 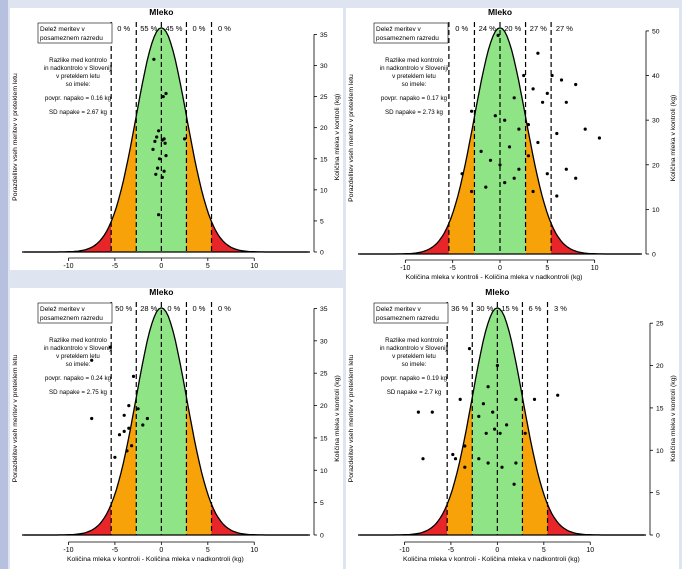 What do you see at coordinates (148, 308) in the screenshot?
I see `class-share-label: 28 %` at bounding box center [148, 308].